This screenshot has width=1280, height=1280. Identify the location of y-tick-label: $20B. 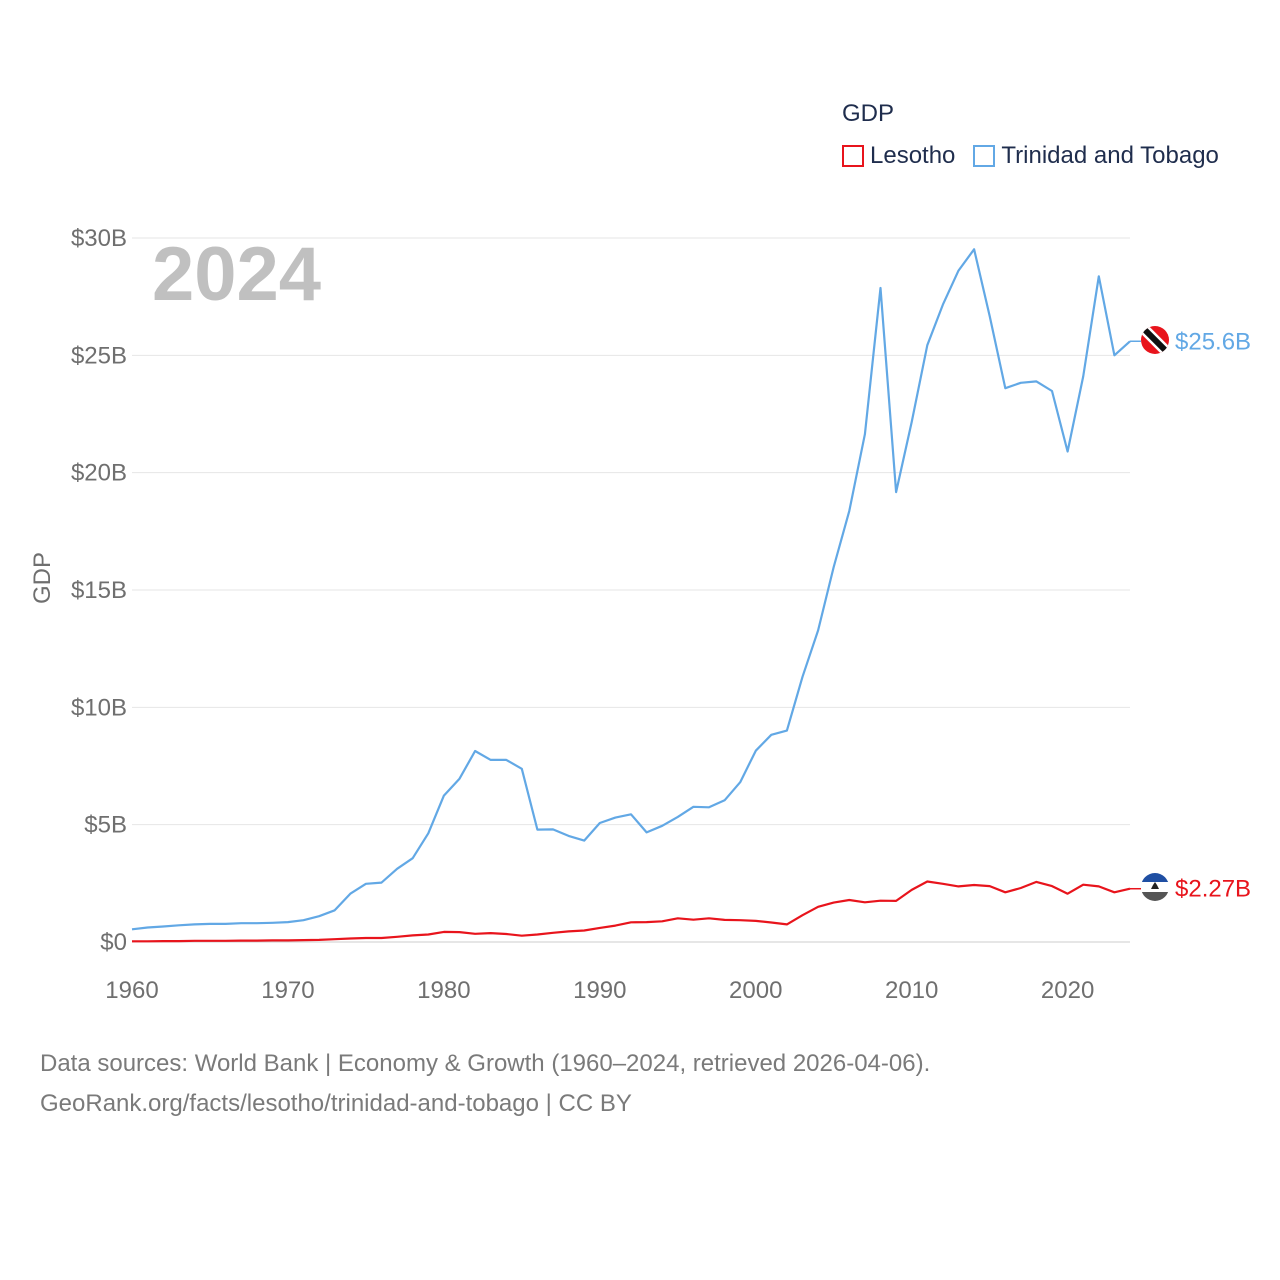
(99, 473).